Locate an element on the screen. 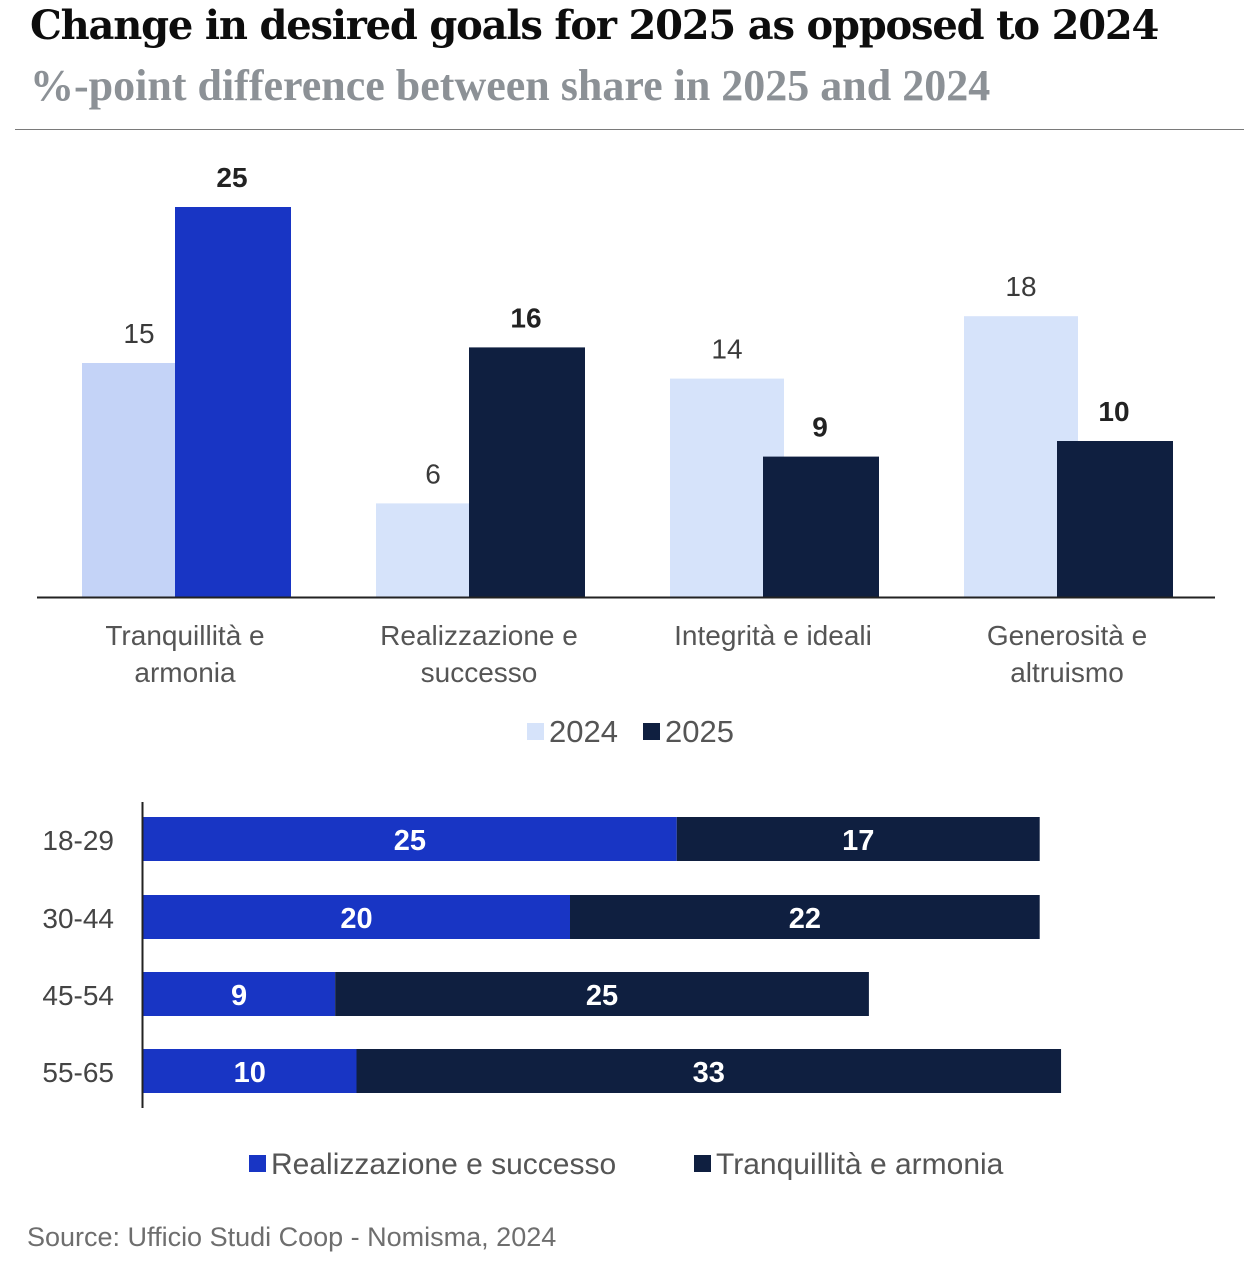 Image resolution: width=1256 pixels, height=1263 pixels. segment-label-1-1: 22 is located at coordinates (805, 919).